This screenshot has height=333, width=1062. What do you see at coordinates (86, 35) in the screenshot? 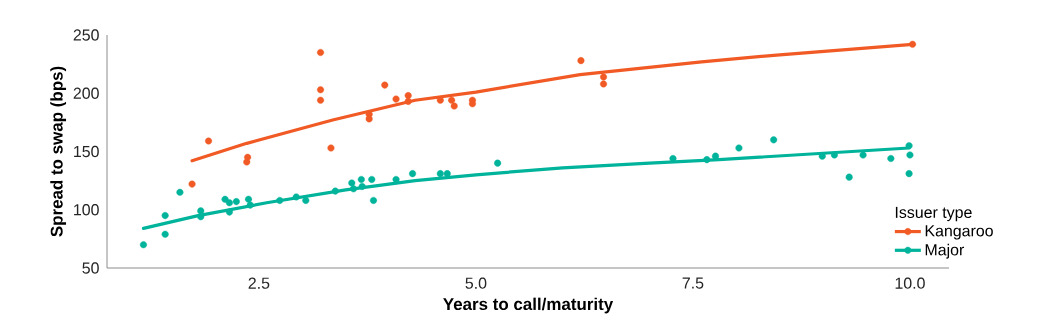
I see `y-tick-label: 250` at bounding box center [86, 35].